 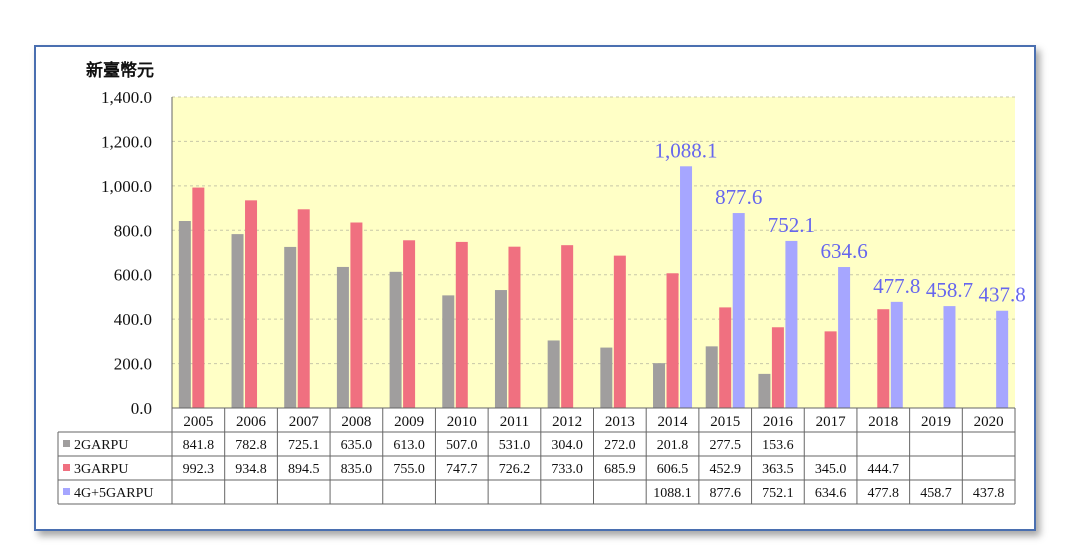 What do you see at coordinates (126, 186) in the screenshot?
I see `y-tick-label: 1,000.0` at bounding box center [126, 186].